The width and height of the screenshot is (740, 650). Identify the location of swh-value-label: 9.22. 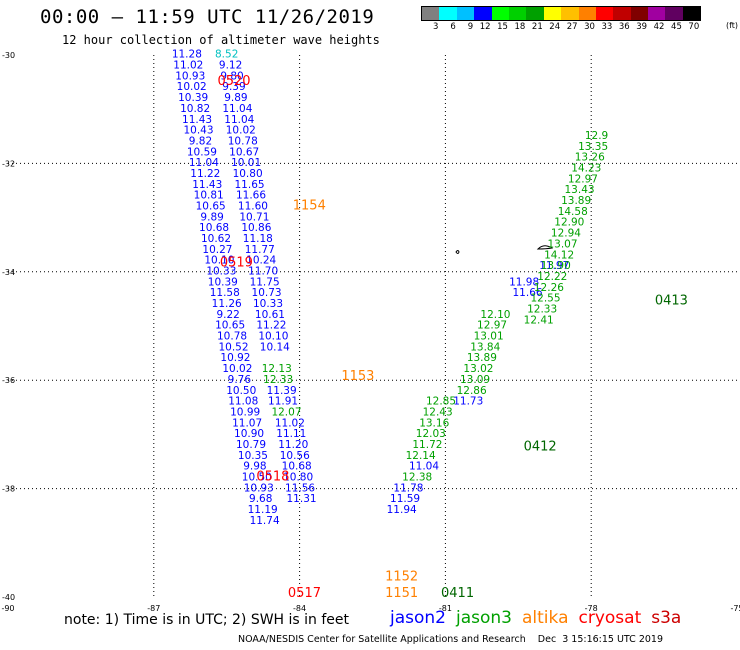
(227, 315).